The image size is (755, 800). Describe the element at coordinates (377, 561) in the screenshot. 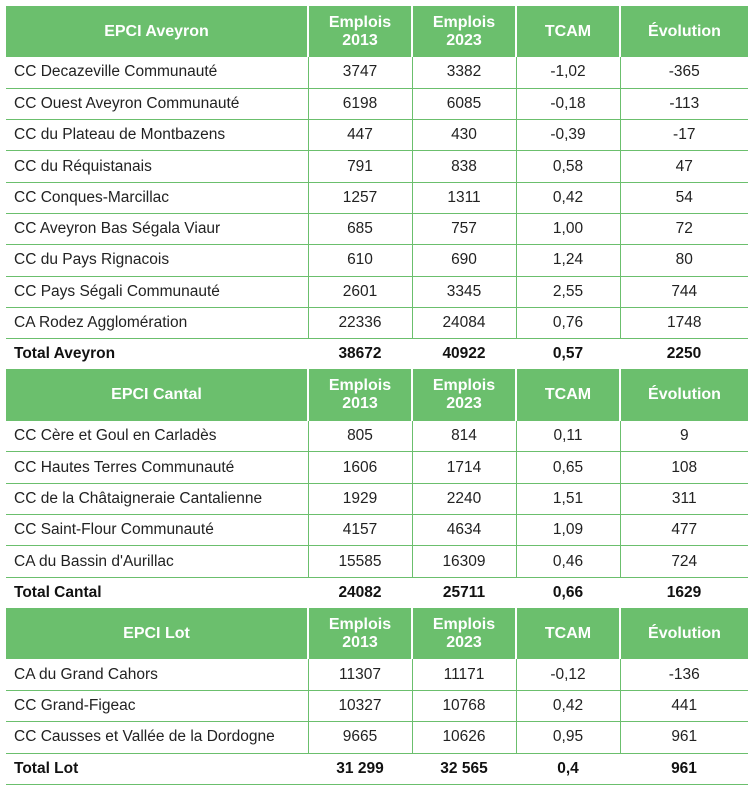

I see `table-row: CA du Bassin d'Aurillac 15585 16309 0,46 724` at that location.